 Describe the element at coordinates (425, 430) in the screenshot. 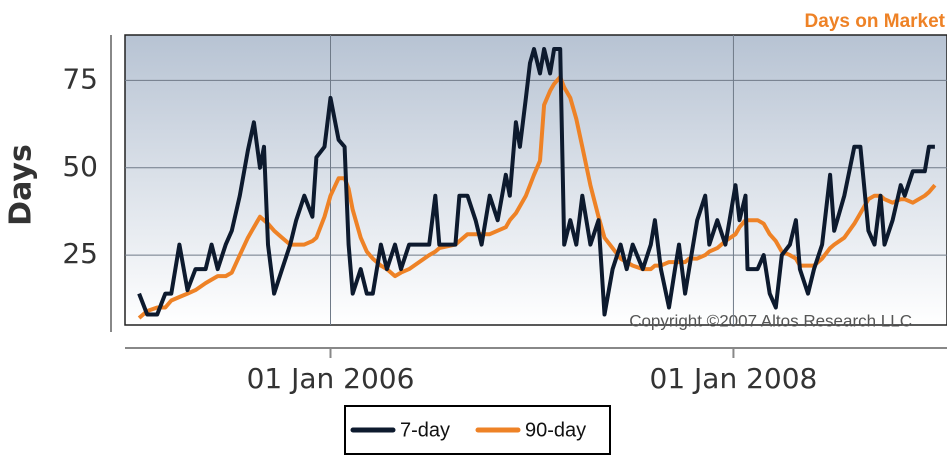

I see `legend-label: 7-day` at that location.